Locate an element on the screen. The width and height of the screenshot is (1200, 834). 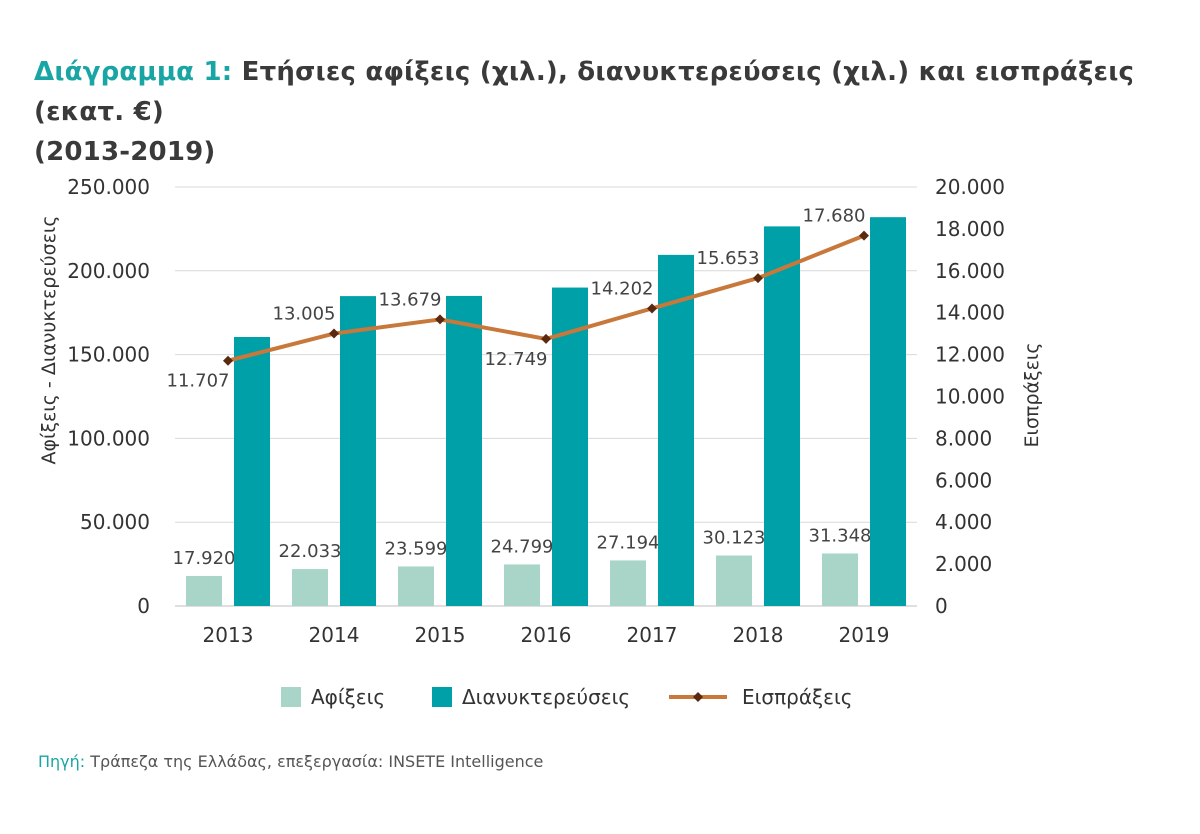
legend-label-overnights: Διανυκτερεύσεις is located at coordinates (546, 697).